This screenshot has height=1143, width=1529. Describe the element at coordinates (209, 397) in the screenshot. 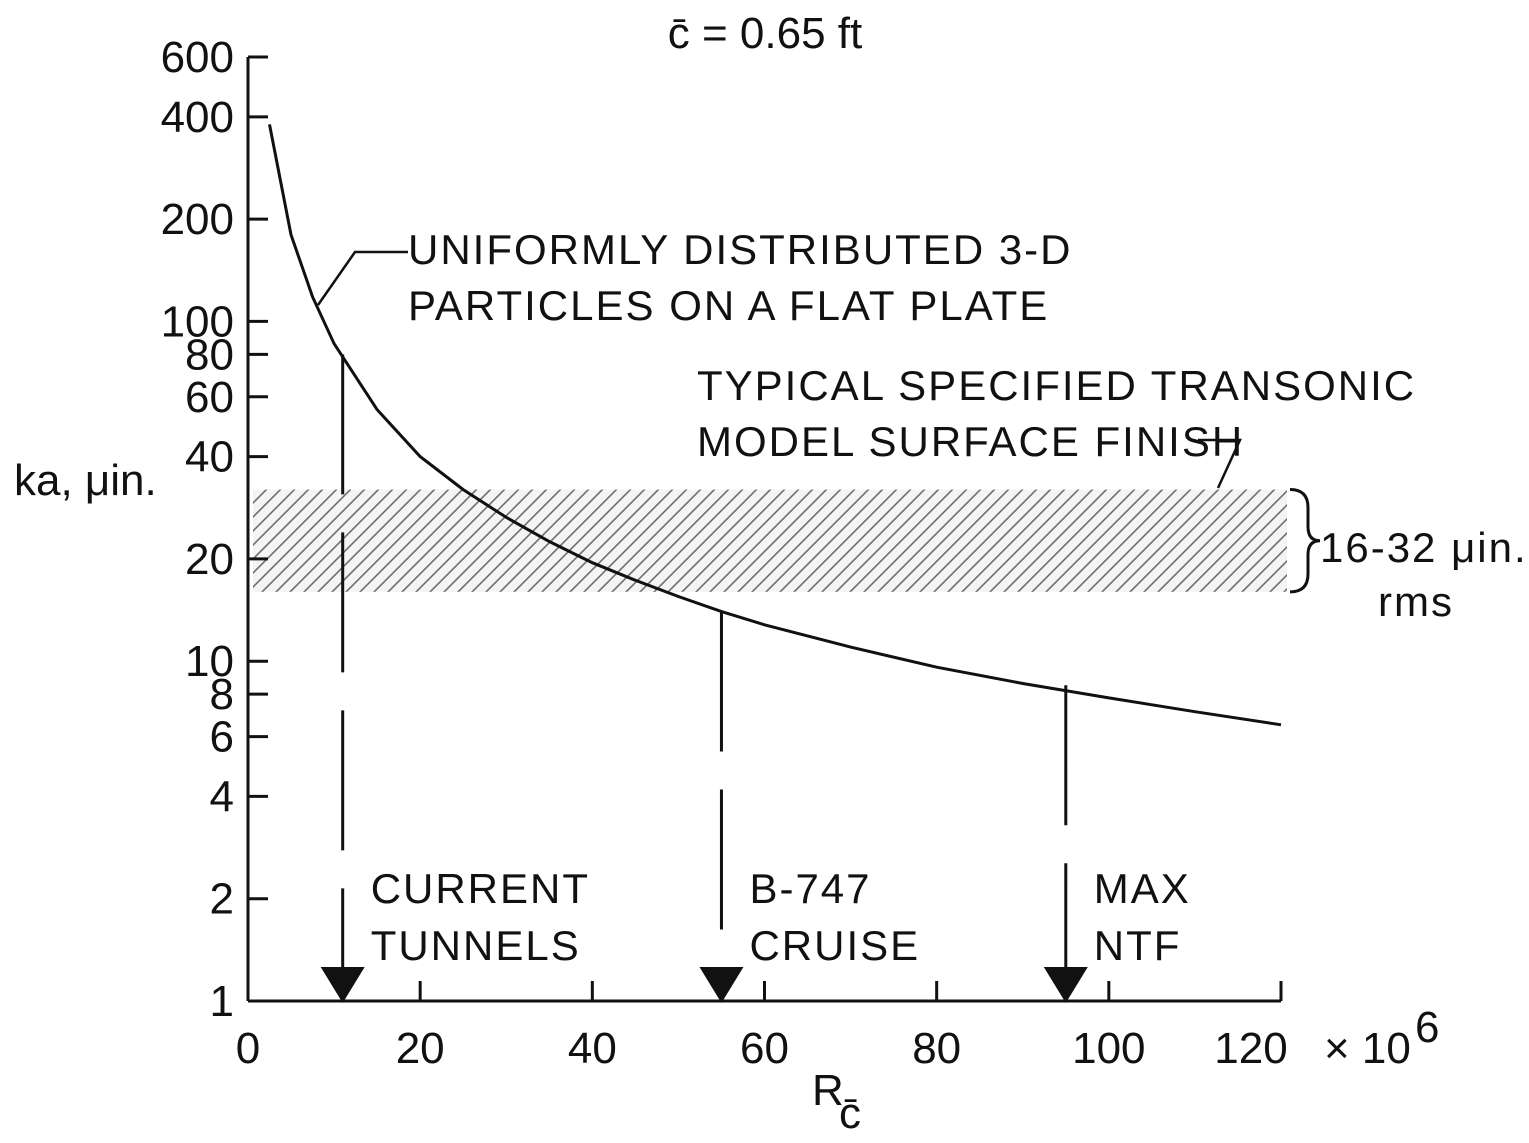

I see `y-tick-label: 60` at that location.